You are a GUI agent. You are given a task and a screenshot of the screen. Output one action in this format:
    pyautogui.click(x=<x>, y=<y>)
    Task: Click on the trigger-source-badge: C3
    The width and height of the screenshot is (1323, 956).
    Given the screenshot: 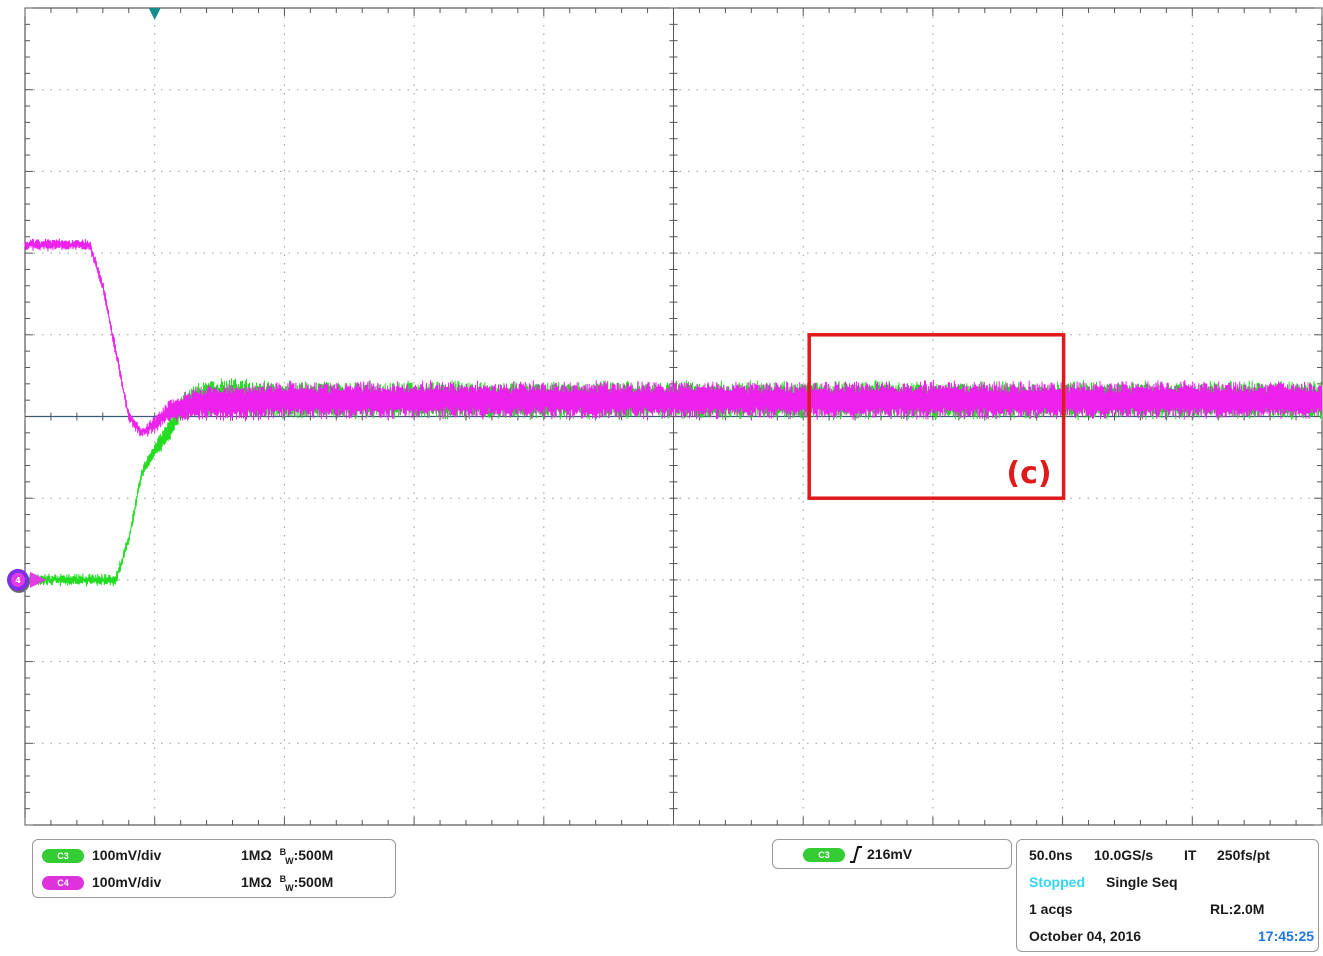 What is the action you would take?
    pyautogui.click(x=824, y=855)
    